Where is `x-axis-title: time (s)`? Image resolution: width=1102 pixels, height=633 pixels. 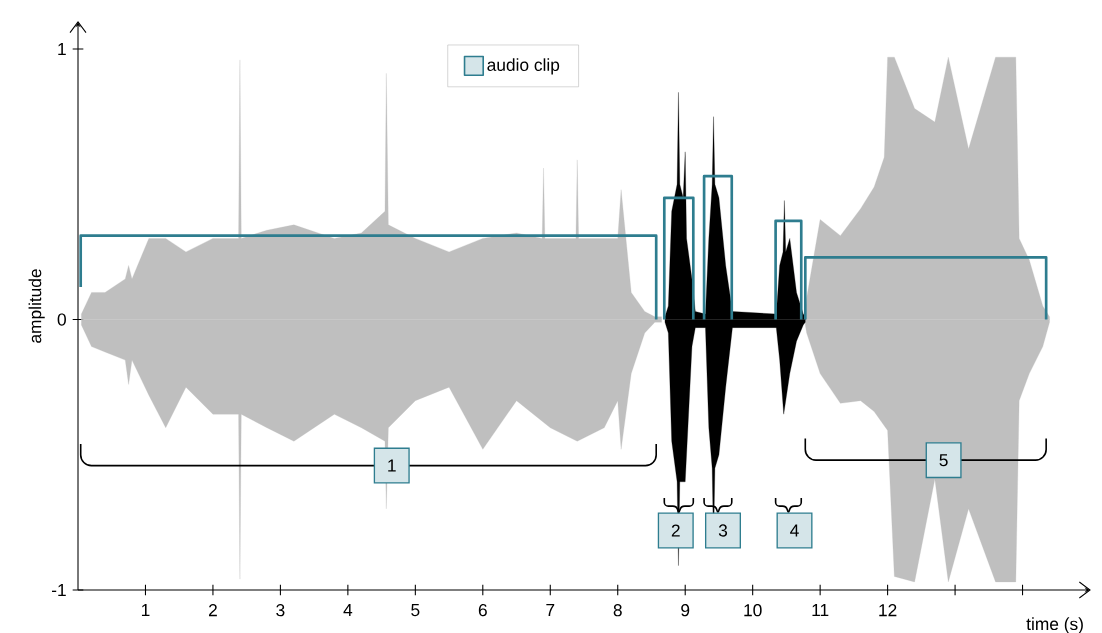
x-axis-title: time (s) is located at coordinates (1054, 625).